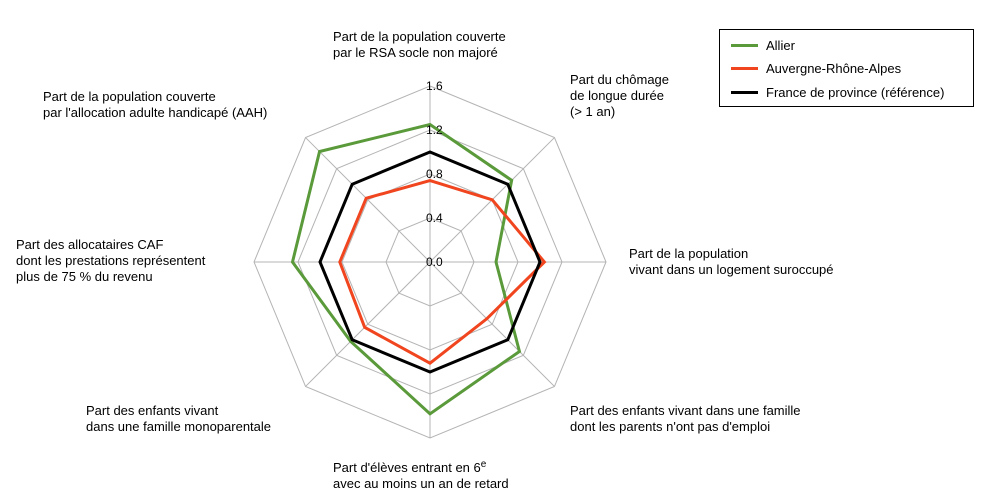 This screenshot has height=502, width=996. Describe the element at coordinates (434, 218) in the screenshot. I see `tick-label-1: 0.4` at that location.